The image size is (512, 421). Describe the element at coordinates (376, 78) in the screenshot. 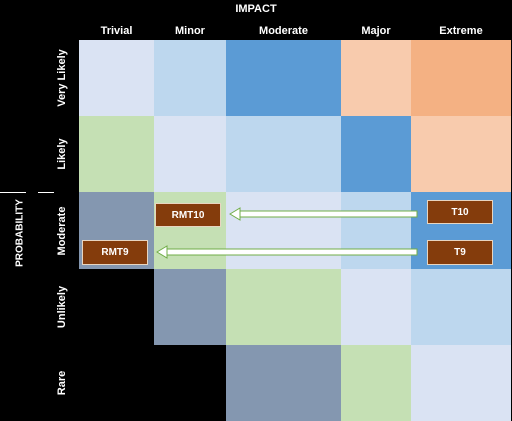

I see `cell-very-likely-major` at that location.